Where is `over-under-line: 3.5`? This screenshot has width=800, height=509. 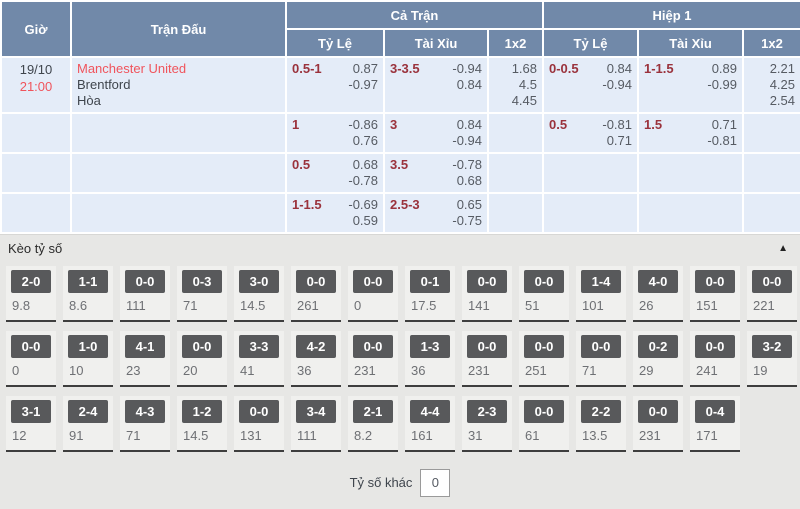 over-under-line: 3.5 is located at coordinates (399, 164).